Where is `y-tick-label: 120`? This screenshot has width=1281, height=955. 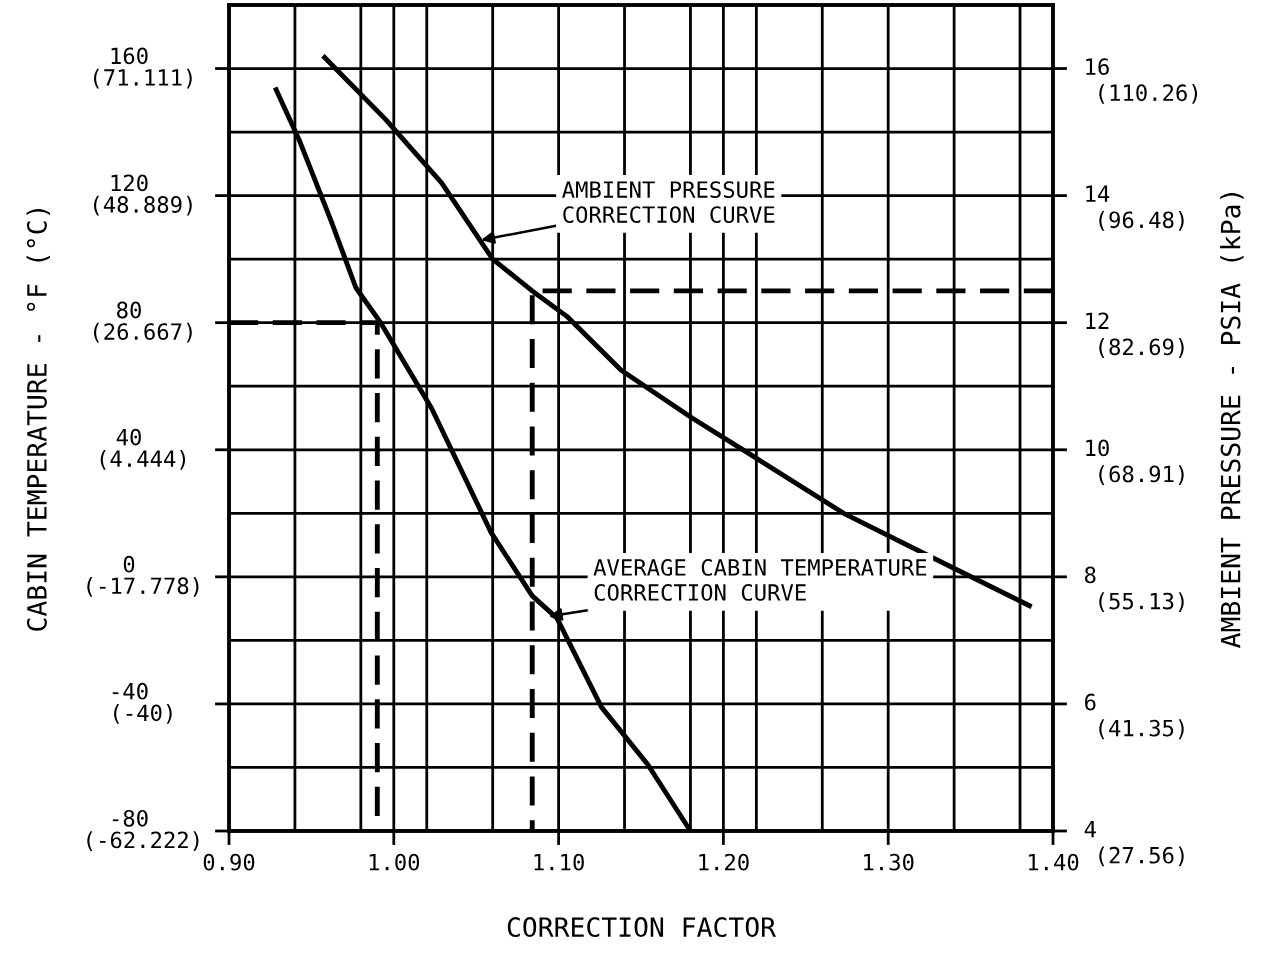 y-tick-label: 120 is located at coordinates (129, 183).